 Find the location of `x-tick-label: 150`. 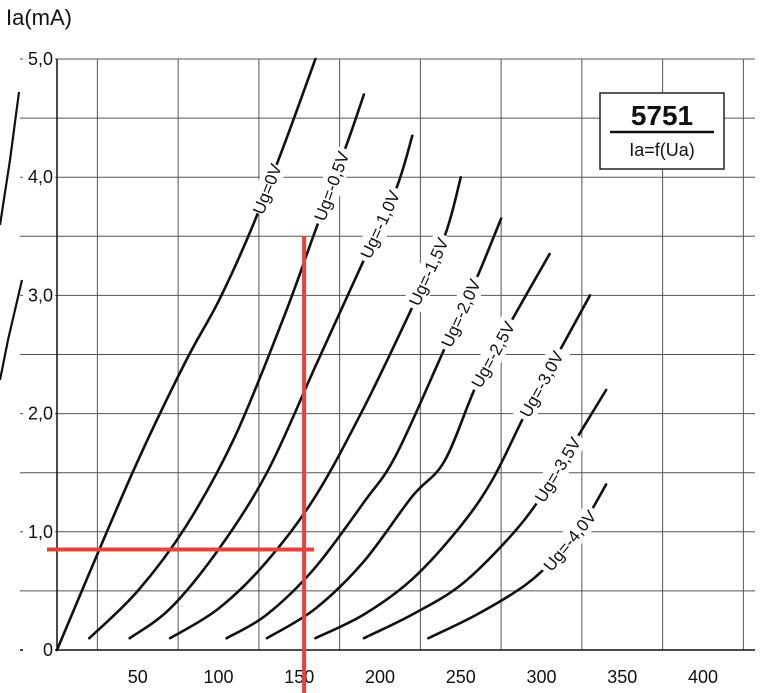

x-tick-label: 150 is located at coordinates (299, 677).